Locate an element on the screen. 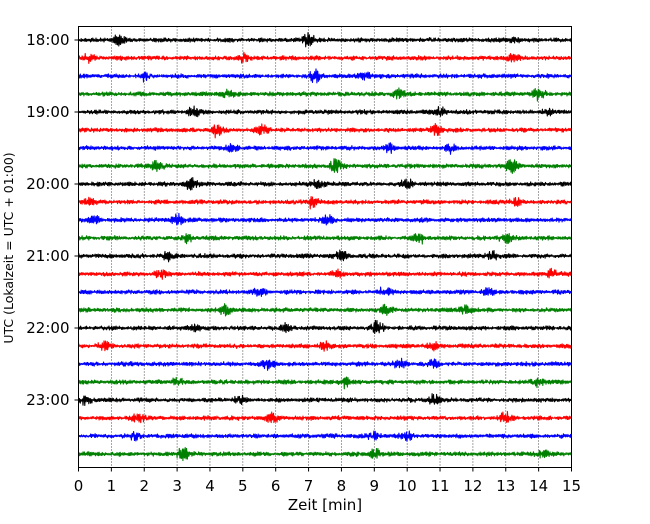 Image resolution: width=650 pixels, height=524 pixels. x-tick-label: 2 is located at coordinates (144, 486).